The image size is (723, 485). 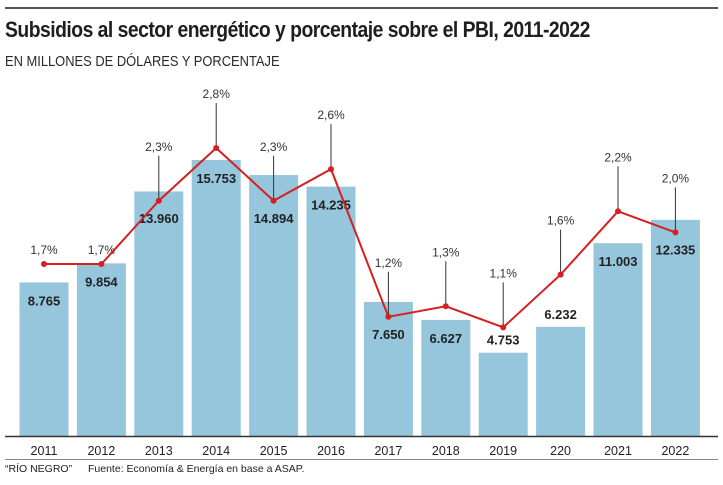 I want to click on bar-value-label: 12.335, so click(x=676, y=249).